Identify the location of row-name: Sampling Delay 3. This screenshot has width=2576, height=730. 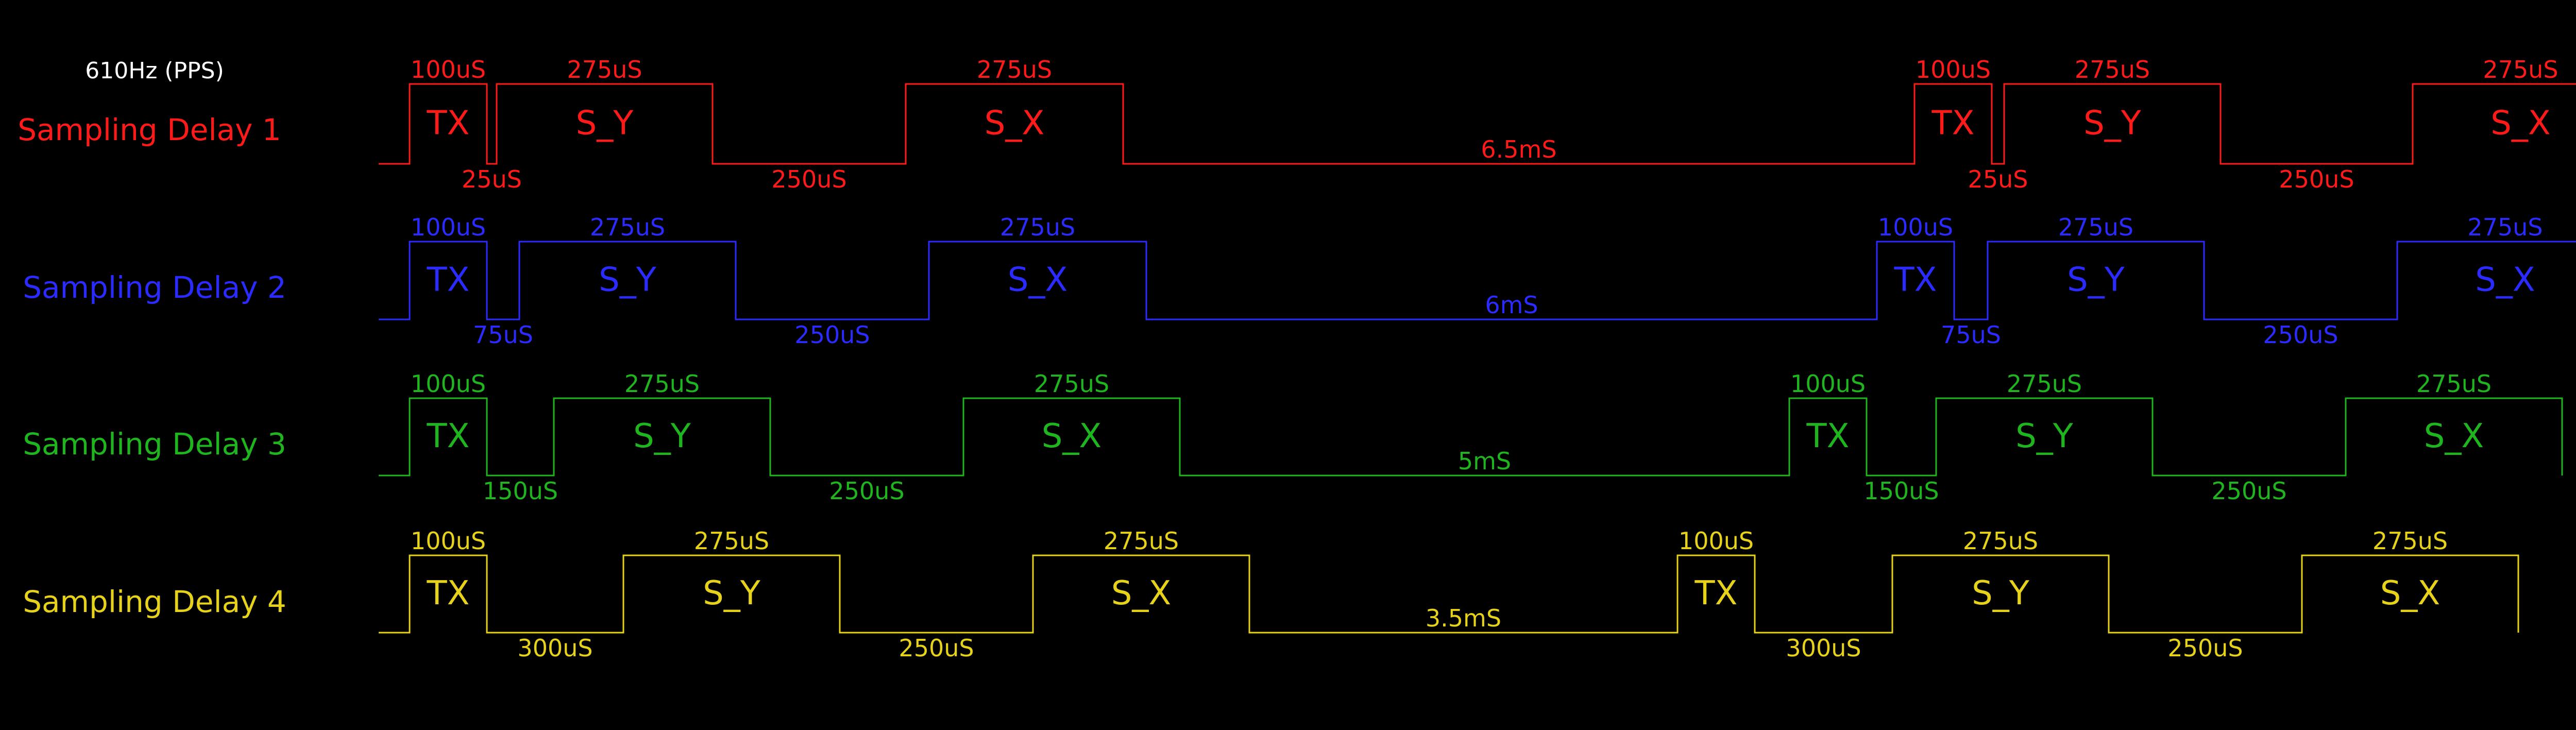
(154, 445).